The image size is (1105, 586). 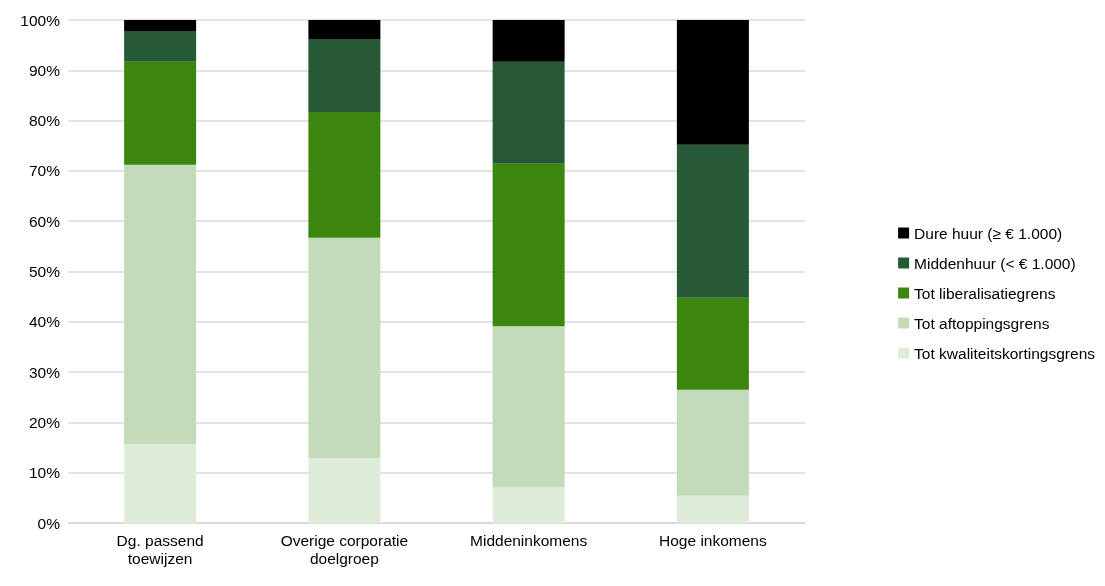 I want to click on legend-label: Tot liberalisatiegrens, so click(x=985, y=293).